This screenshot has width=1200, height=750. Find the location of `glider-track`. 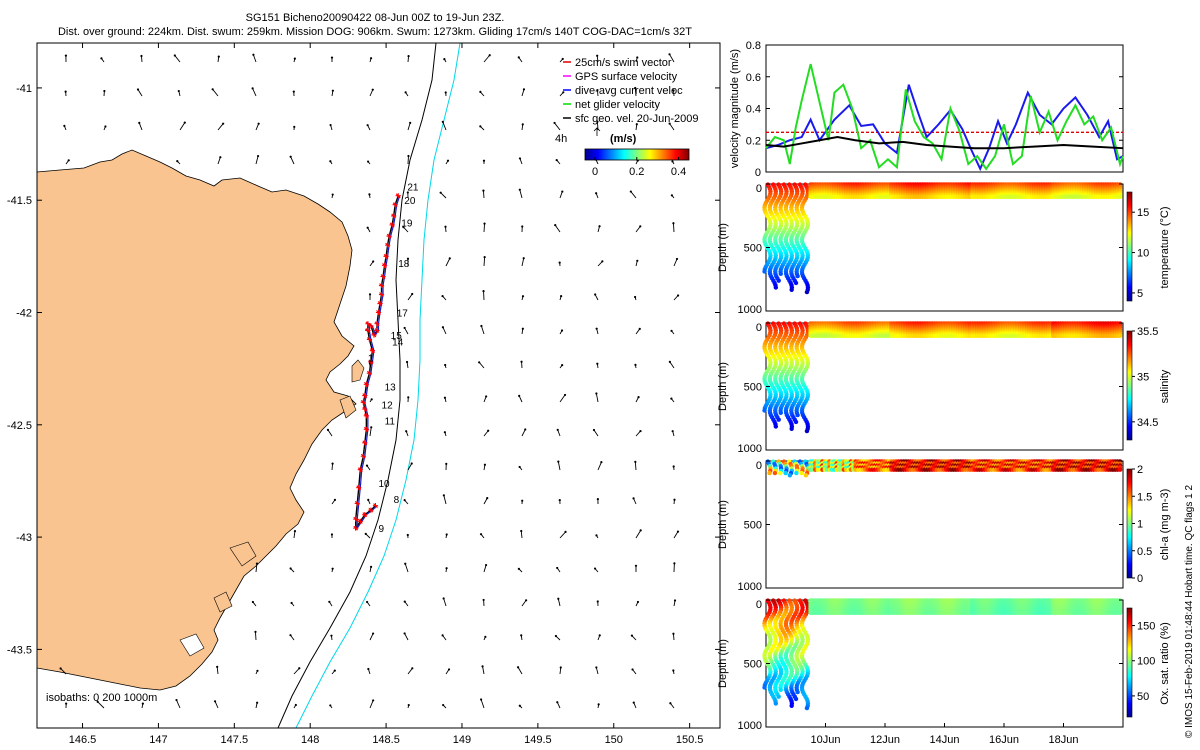

glider-track is located at coordinates (377, 362).